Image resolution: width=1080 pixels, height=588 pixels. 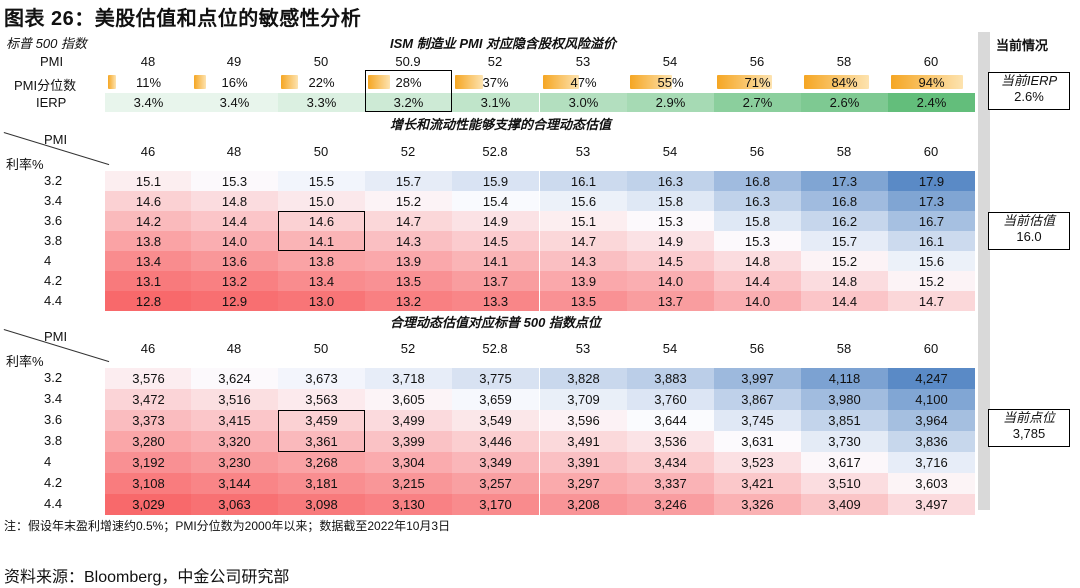 What do you see at coordinates (234, 261) in the screenshot?
I see `valuation-cell: 13.6` at bounding box center [234, 261].